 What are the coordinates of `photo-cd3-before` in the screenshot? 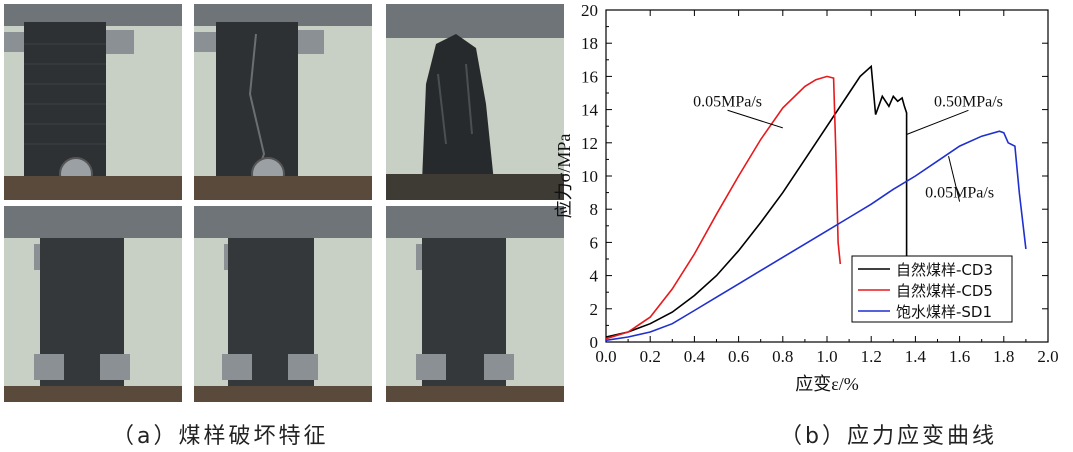 It's located at (93, 304).